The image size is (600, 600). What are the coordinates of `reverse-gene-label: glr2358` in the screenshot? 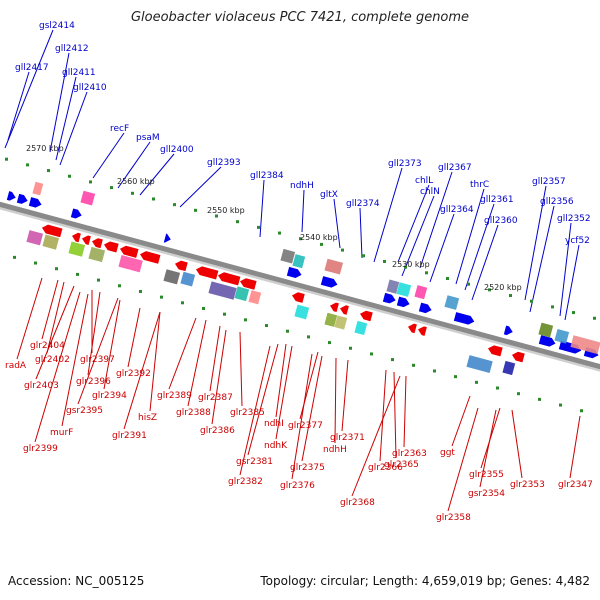 It's located at (453, 518).